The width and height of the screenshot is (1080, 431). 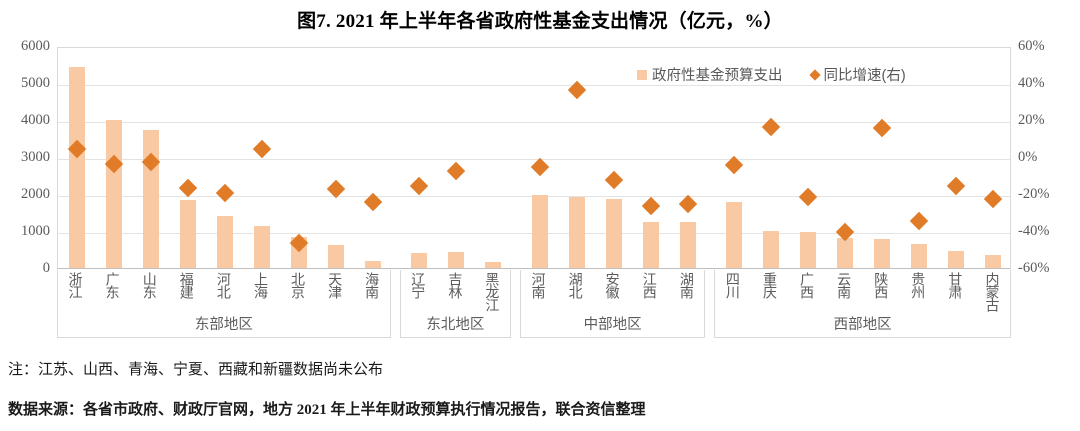 I want to click on y-tick-right: -40%, so click(x=1034, y=231).